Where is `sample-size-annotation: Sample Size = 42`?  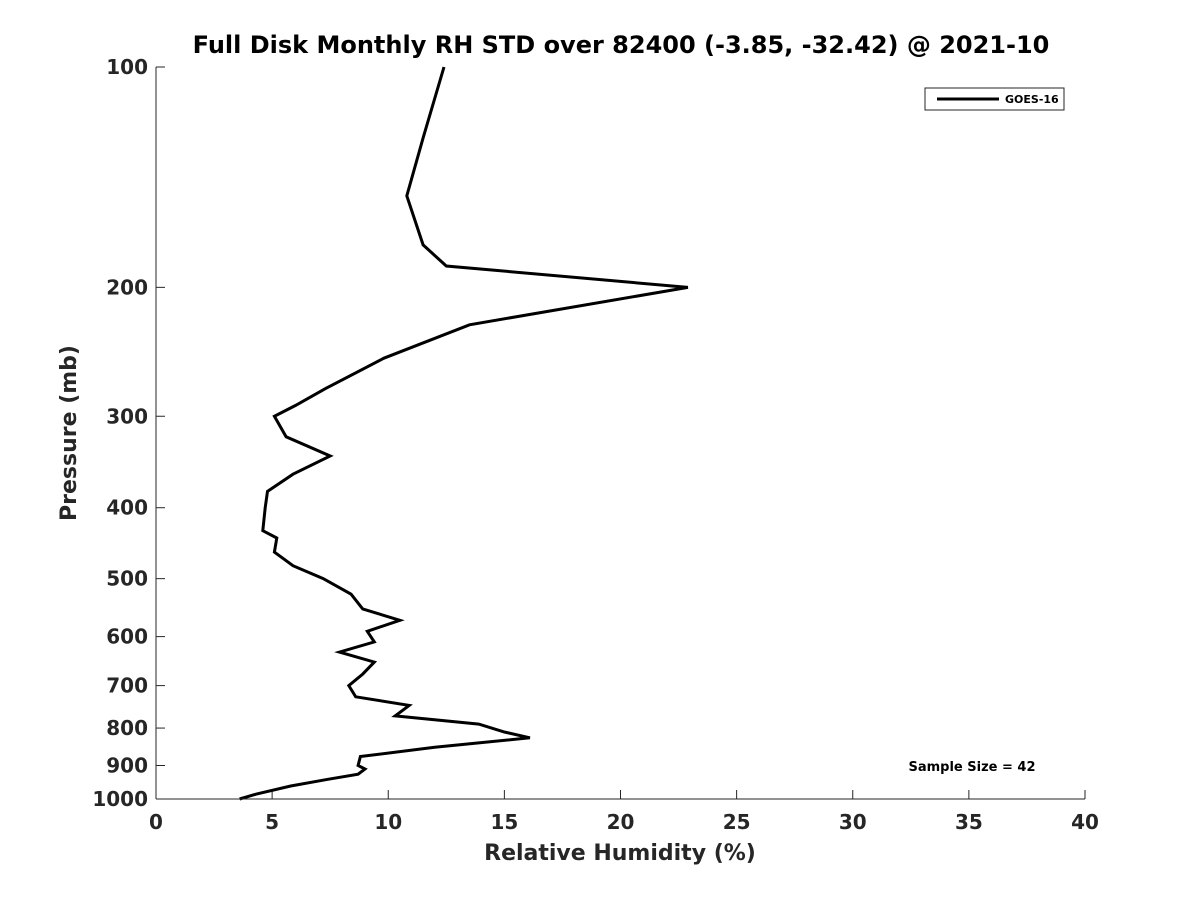
sample-size-annotation: Sample Size = 42 is located at coordinates (971, 767).